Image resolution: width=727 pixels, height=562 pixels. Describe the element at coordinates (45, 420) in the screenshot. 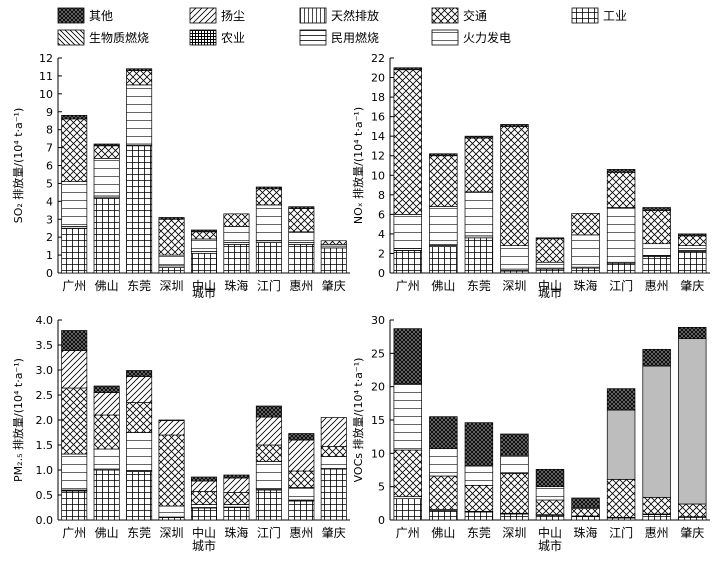

I see `y-tick-label: 2.0` at that location.